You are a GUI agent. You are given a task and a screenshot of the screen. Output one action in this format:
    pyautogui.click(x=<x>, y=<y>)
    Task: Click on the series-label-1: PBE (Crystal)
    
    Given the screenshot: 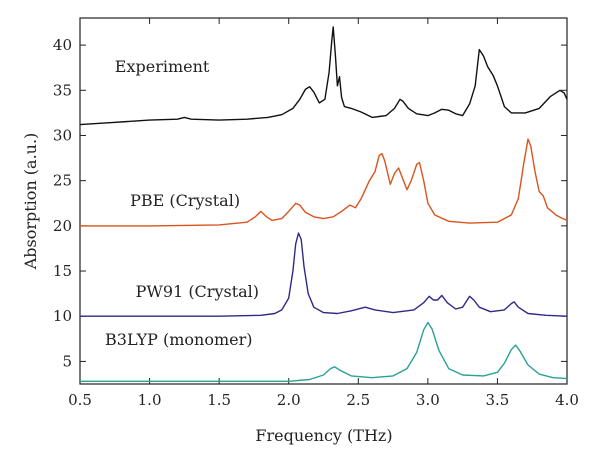 What is the action you would take?
    pyautogui.click(x=185, y=200)
    